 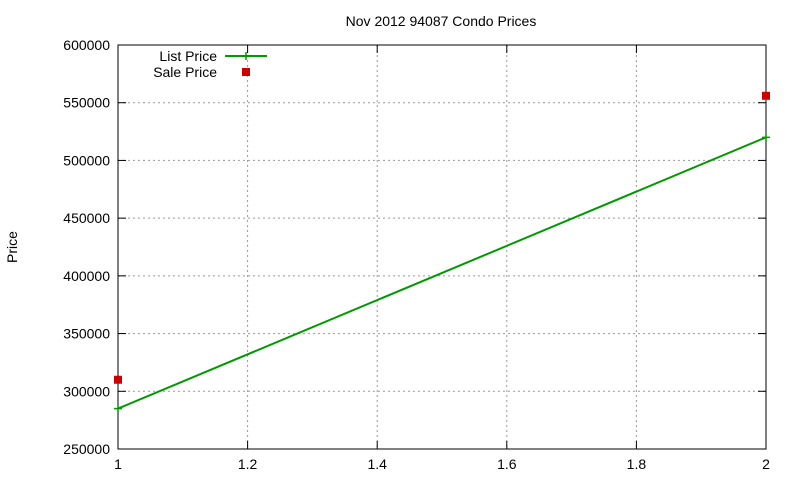 What do you see at coordinates (12, 247) in the screenshot?
I see `y-axis-label: Price` at bounding box center [12, 247].